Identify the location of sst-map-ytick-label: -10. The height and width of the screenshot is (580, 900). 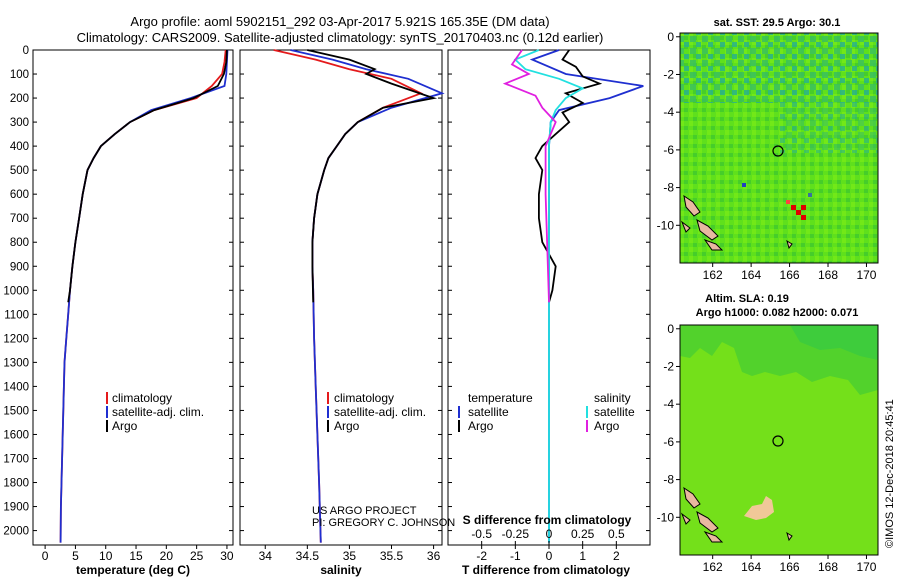
(666, 225).